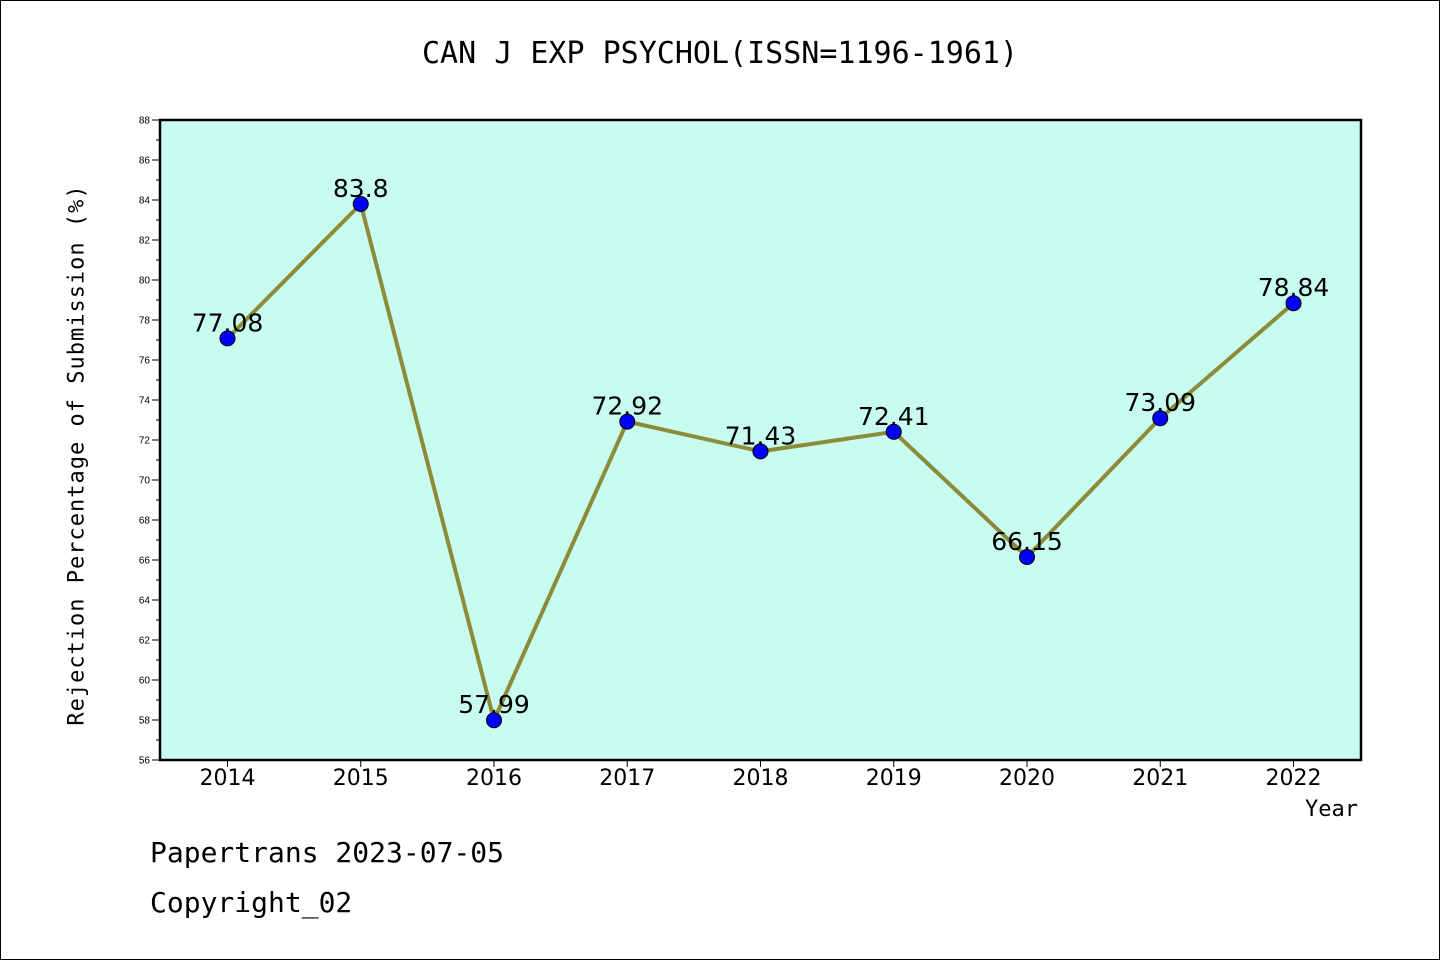 The image size is (1440, 960). I want to click on y-tick-label: 78, so click(145, 321).